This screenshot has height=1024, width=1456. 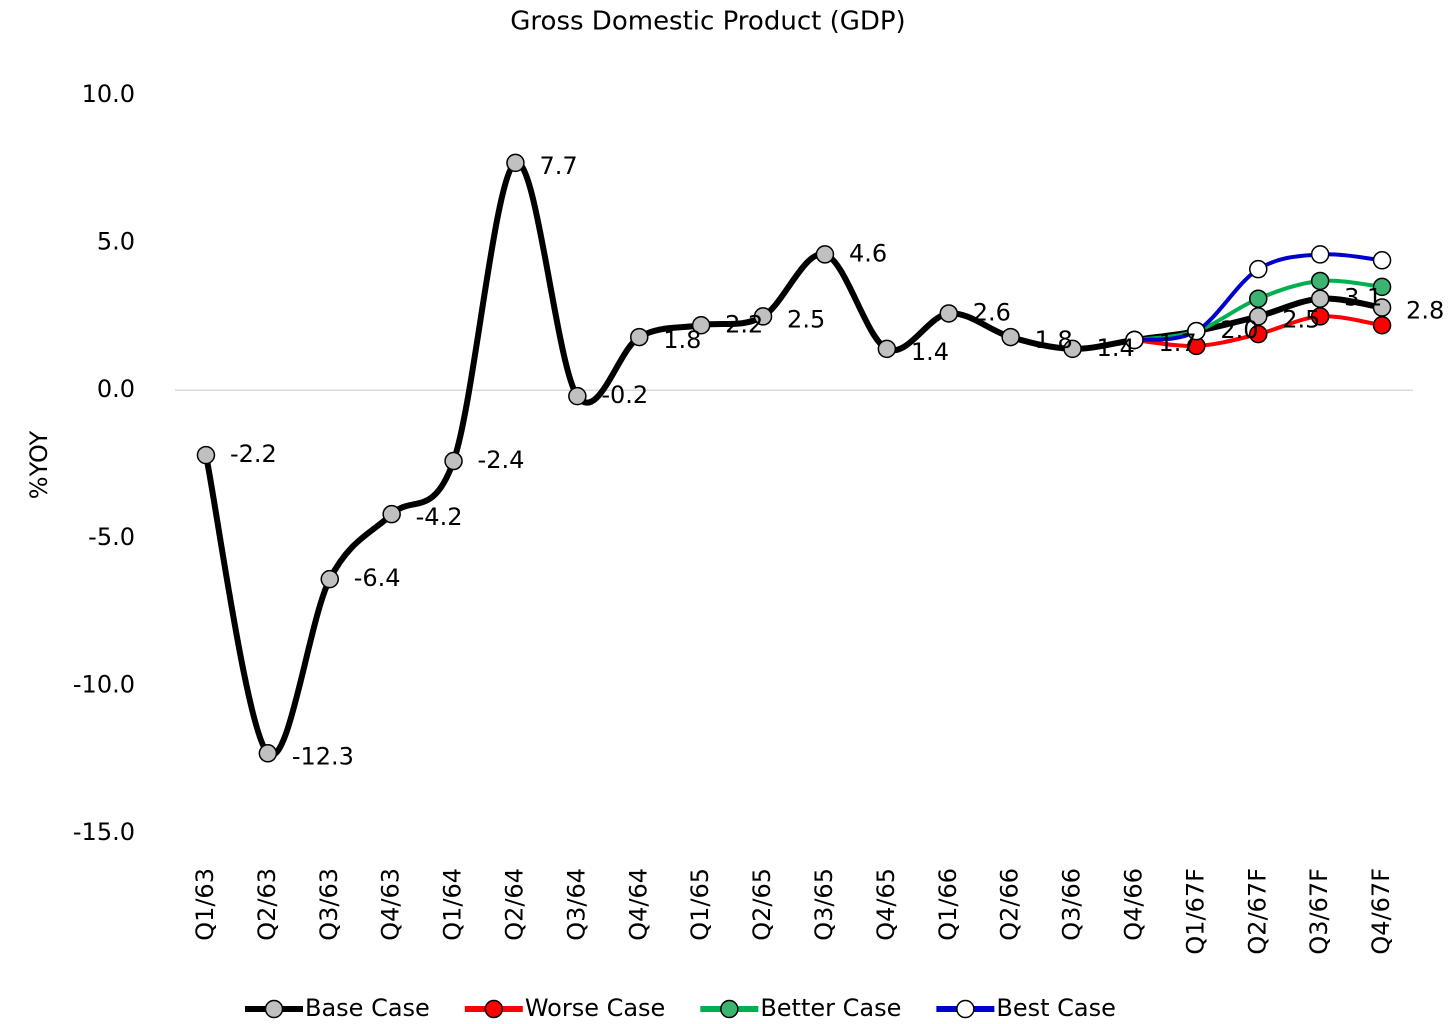 I want to click on legend-label: Best Case, so click(x=1056, y=1008).